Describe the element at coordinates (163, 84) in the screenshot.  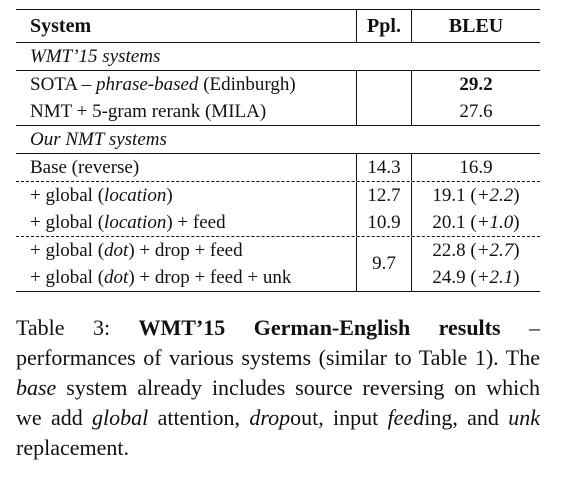
I see `system-name: SOTA – phrase-based (Edinburgh)` at that location.